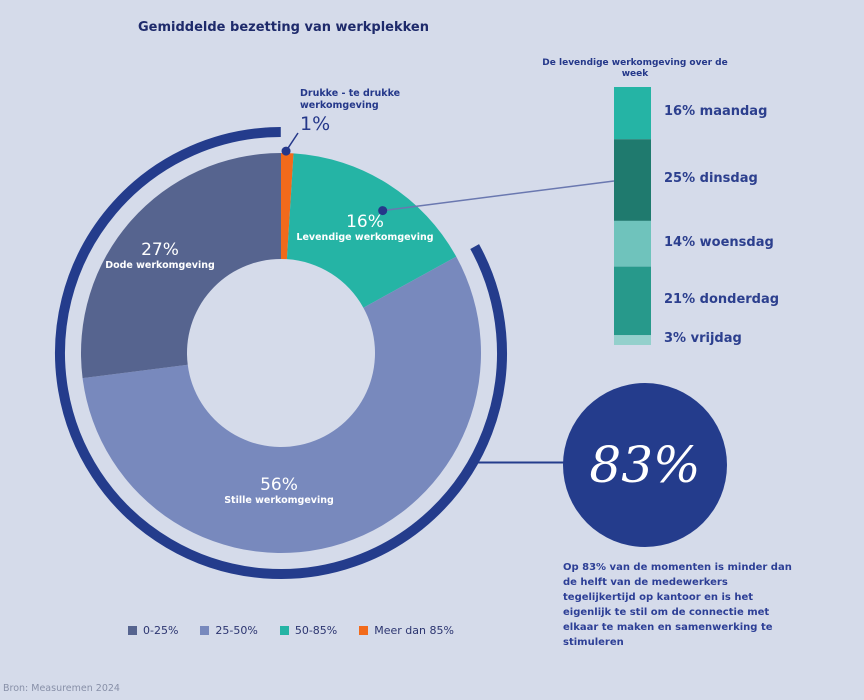 Image resolution: width=864 pixels, height=700 pixels. I want to click on legend-item: 25-50%, so click(229, 630).